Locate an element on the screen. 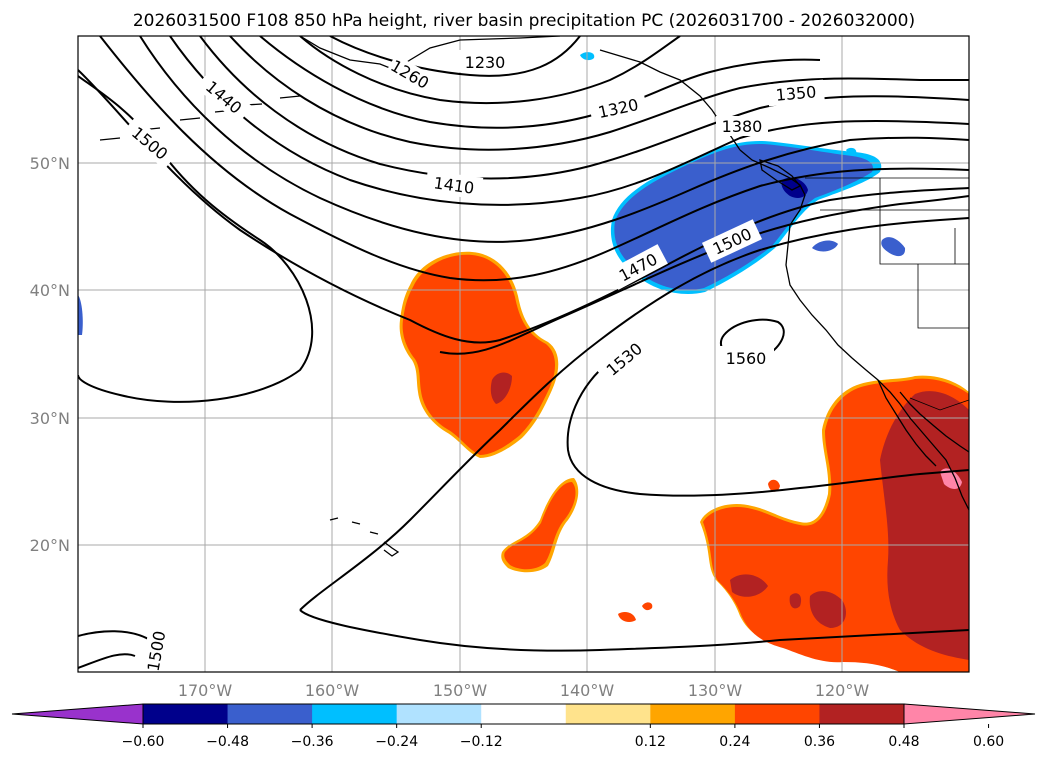 Image resolution: width=1047 pixels, height=765 pixels. state-borders is located at coordinates (894, 253).